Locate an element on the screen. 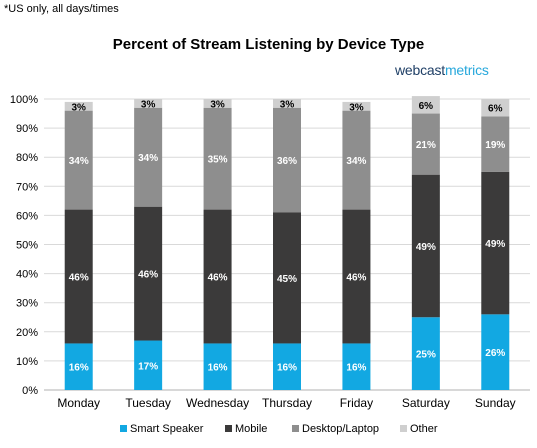 Image resolution: width=537 pixels, height=448 pixels. y-tick-label: 10% is located at coordinates (27, 362).